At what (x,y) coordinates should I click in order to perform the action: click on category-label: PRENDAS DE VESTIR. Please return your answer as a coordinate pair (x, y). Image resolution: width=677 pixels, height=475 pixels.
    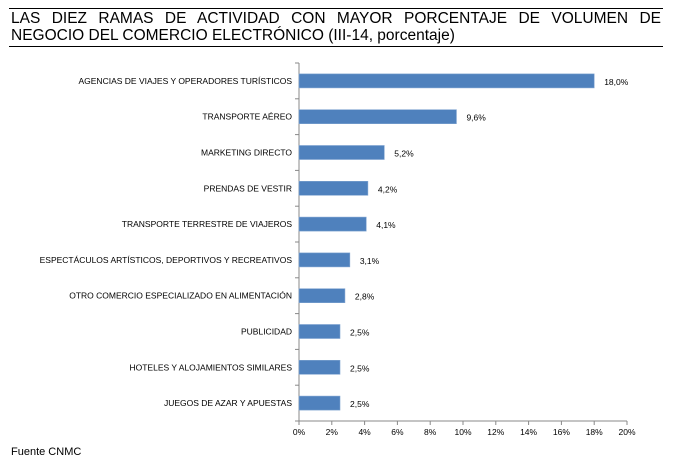
    Looking at the image, I should click on (248, 188).